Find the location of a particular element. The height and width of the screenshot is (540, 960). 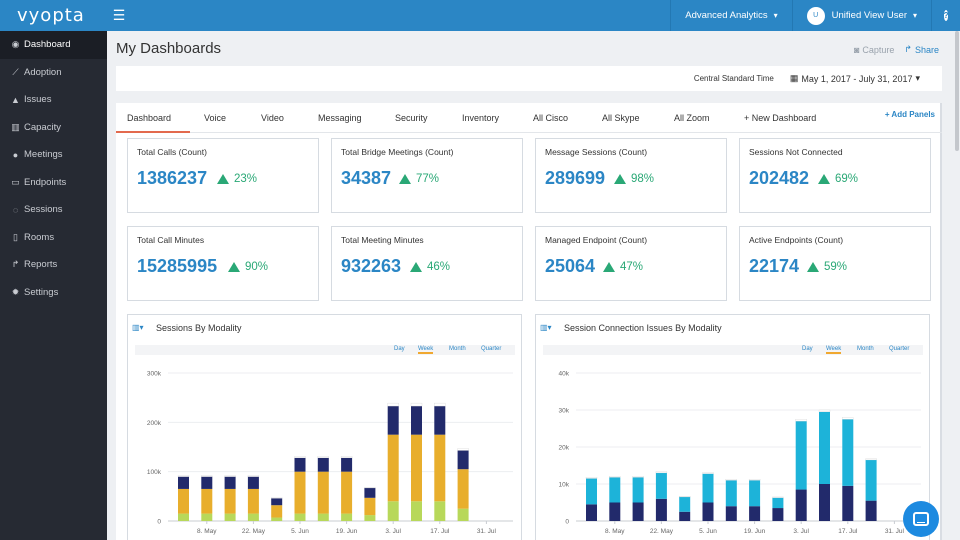

tab-new-dashboard: + New Dashboard is located at coordinates (780, 118).